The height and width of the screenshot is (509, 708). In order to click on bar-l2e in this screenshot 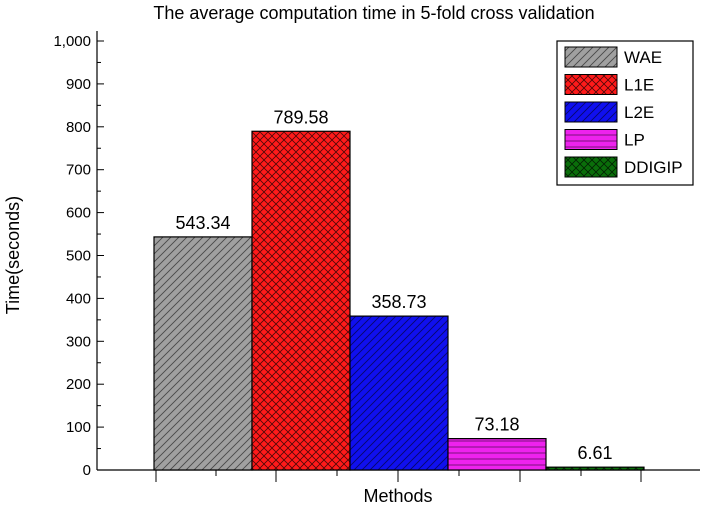, I will do `click(399, 393)`.